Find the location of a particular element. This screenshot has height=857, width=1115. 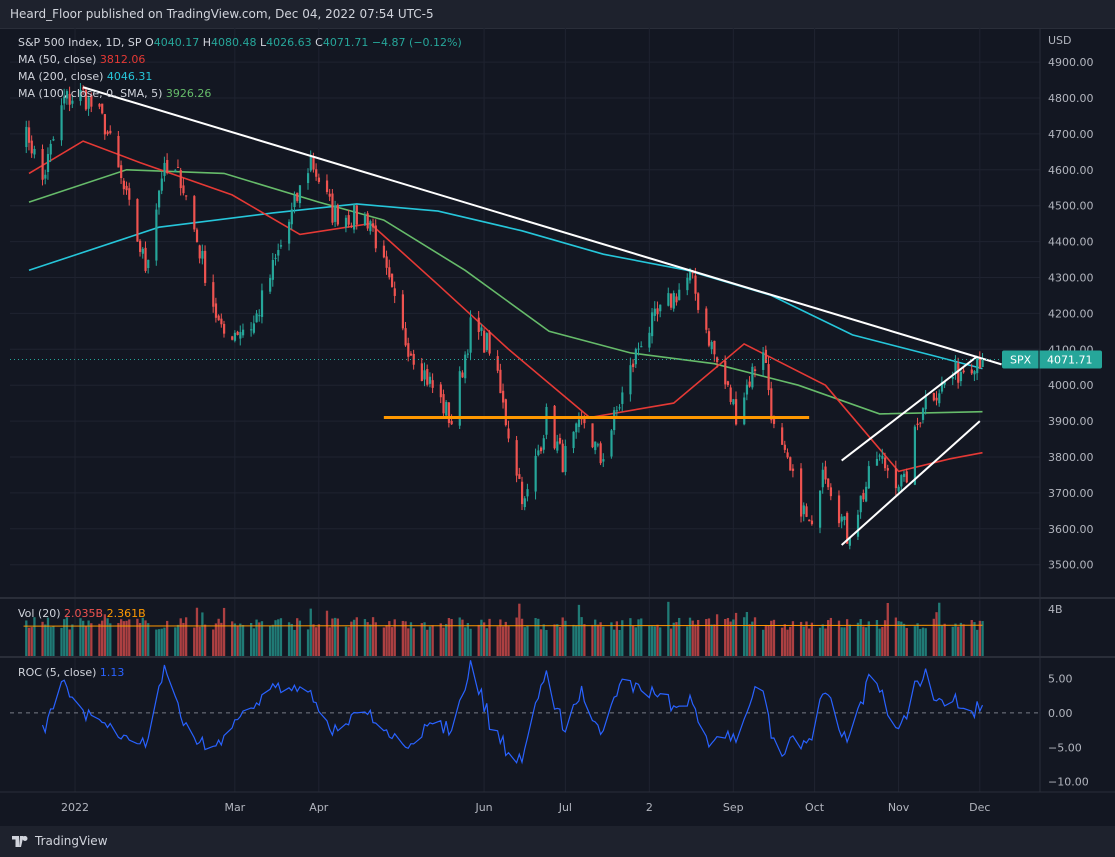

time-tick-label: Jun is located at coordinates (483, 807).